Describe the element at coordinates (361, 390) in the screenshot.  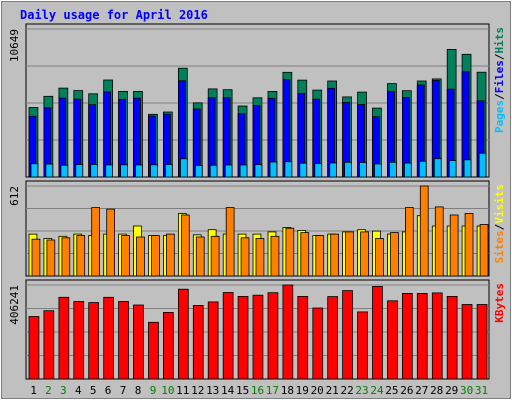
I see `x-tick-label: 23` at that location.